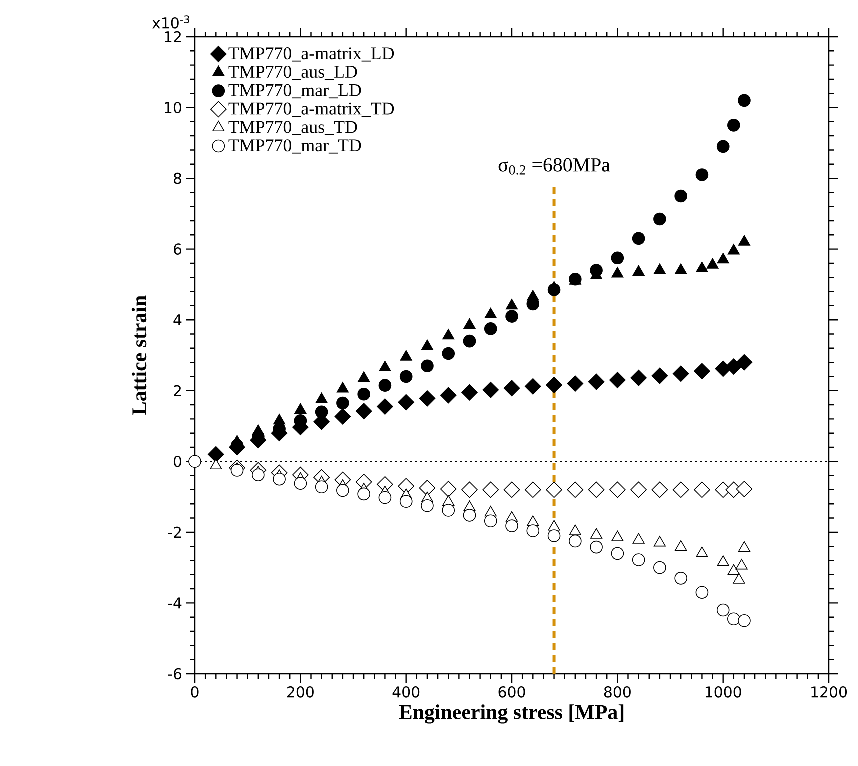  Describe the element at coordinates (175, 674) in the screenshot. I see `y-tick-label: -6` at that location.